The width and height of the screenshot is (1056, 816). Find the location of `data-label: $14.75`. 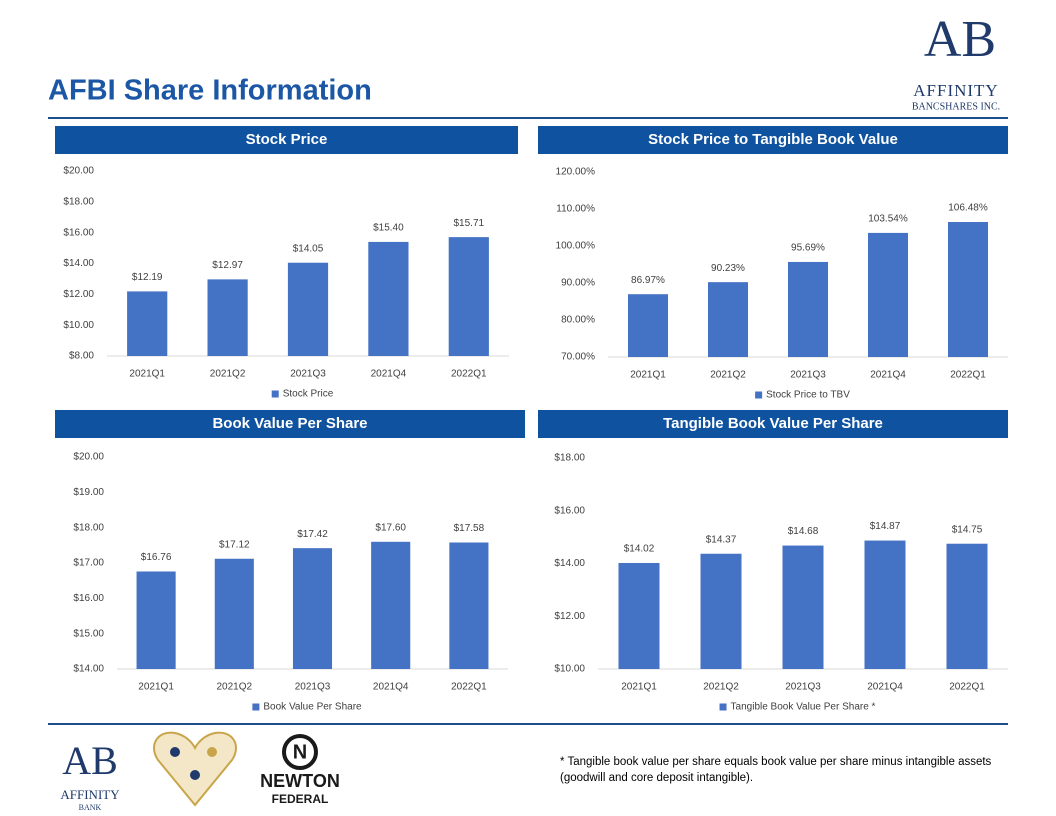

data-label: $14.75 is located at coordinates (967, 529).